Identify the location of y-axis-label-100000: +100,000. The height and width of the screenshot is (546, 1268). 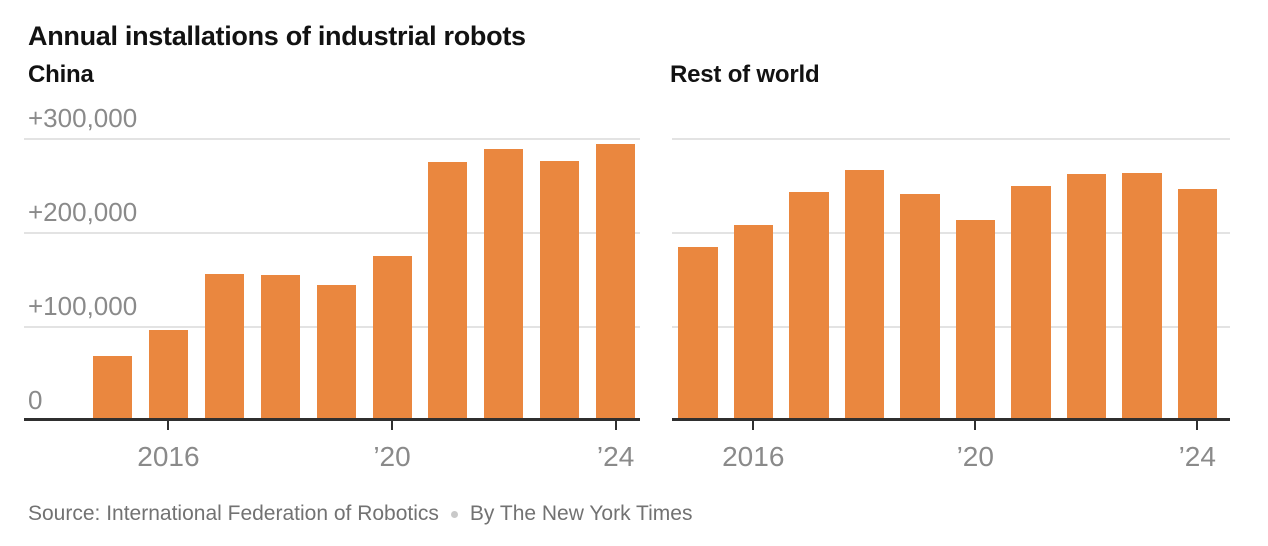
(83, 305).